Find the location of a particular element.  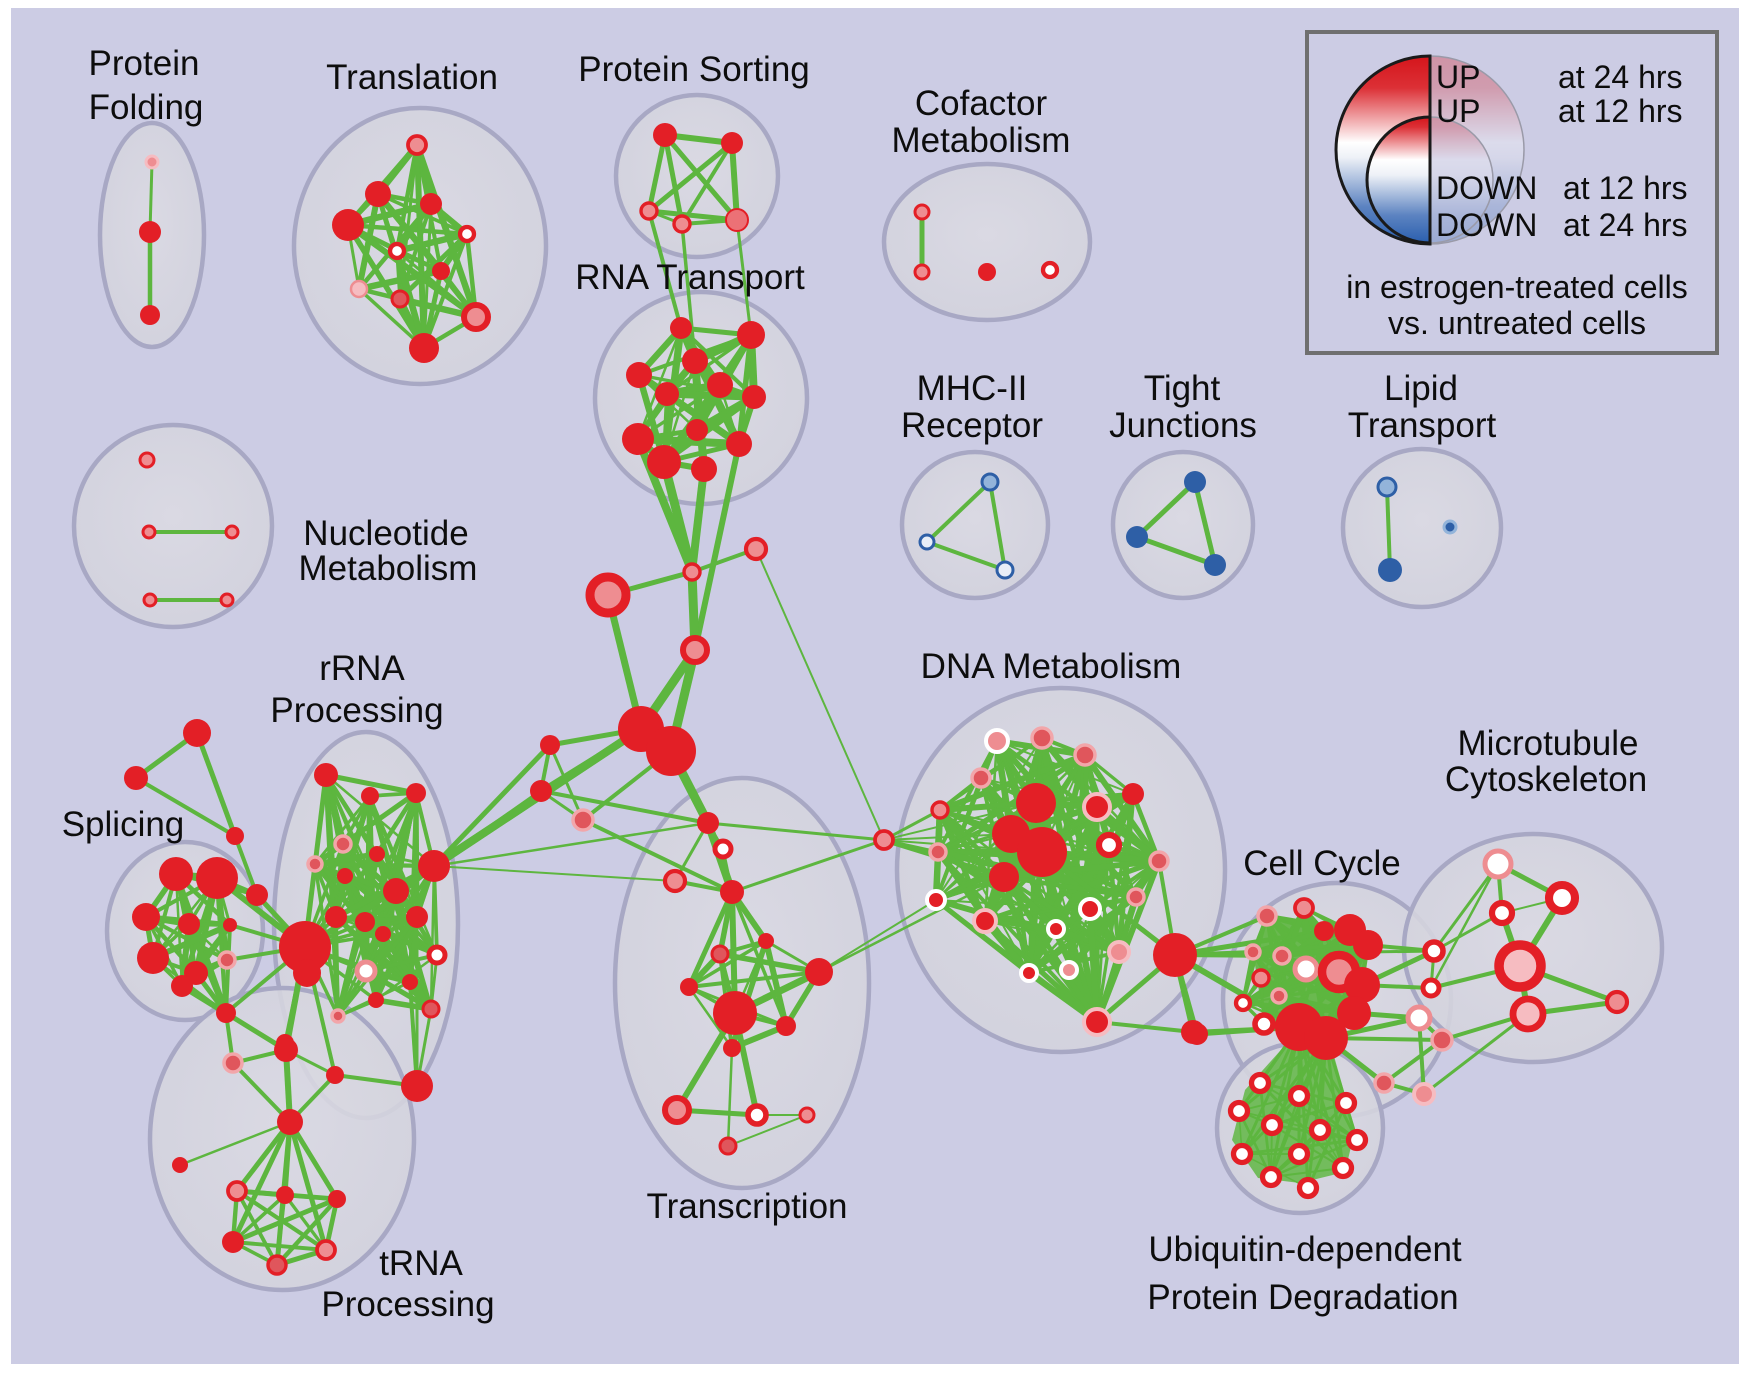

svg-text: Cytoskeleton is located at coordinates (1546, 779).